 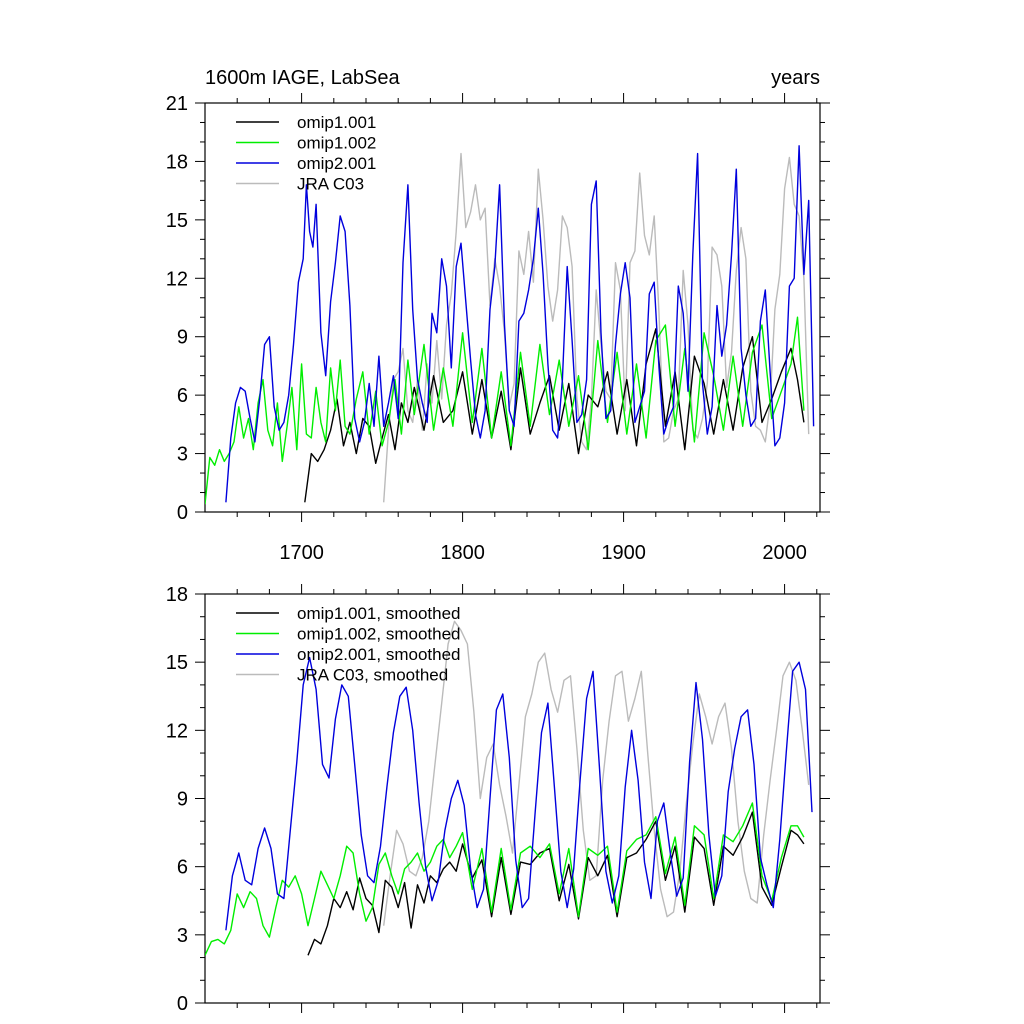 I want to click on series-line-jra-c03, so click(x=596, y=327).